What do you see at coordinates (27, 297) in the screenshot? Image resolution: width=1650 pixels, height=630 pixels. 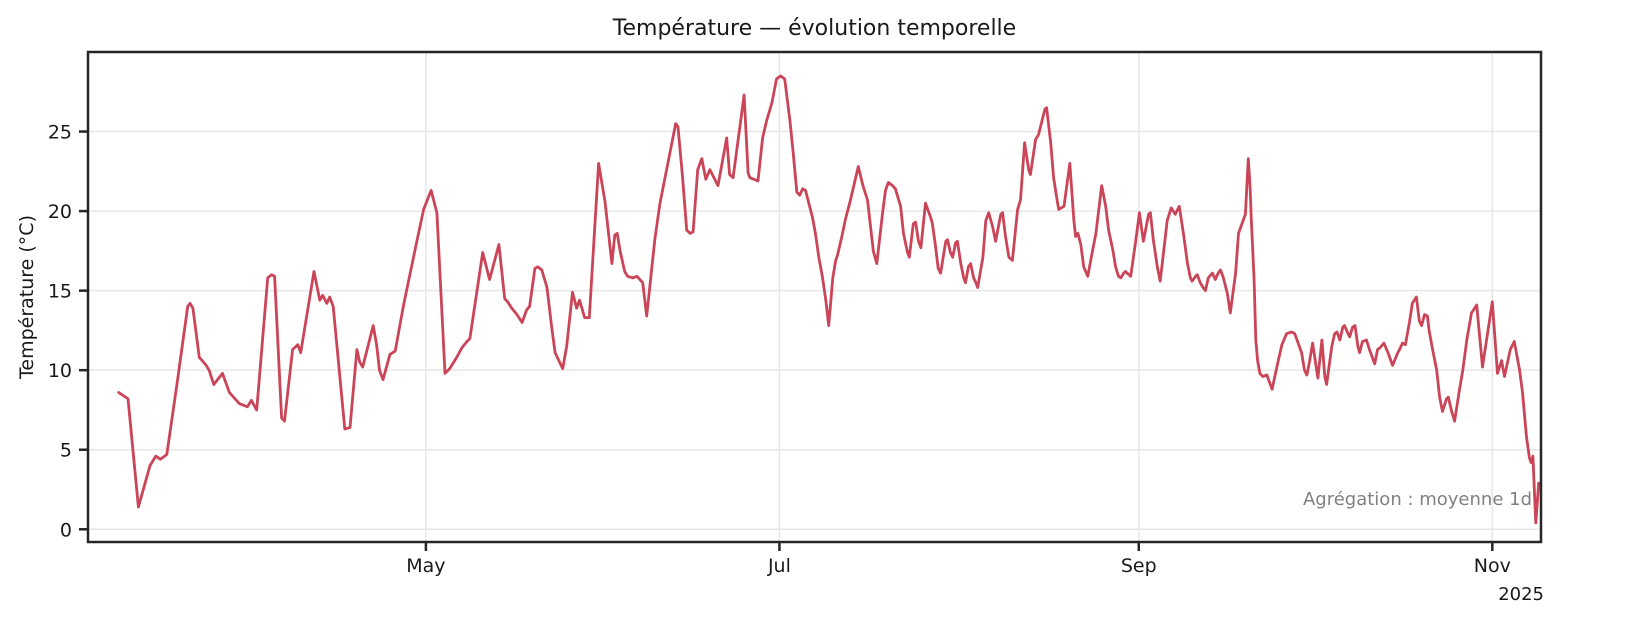 I see `y-axis-label: Température (°C)` at bounding box center [27, 297].